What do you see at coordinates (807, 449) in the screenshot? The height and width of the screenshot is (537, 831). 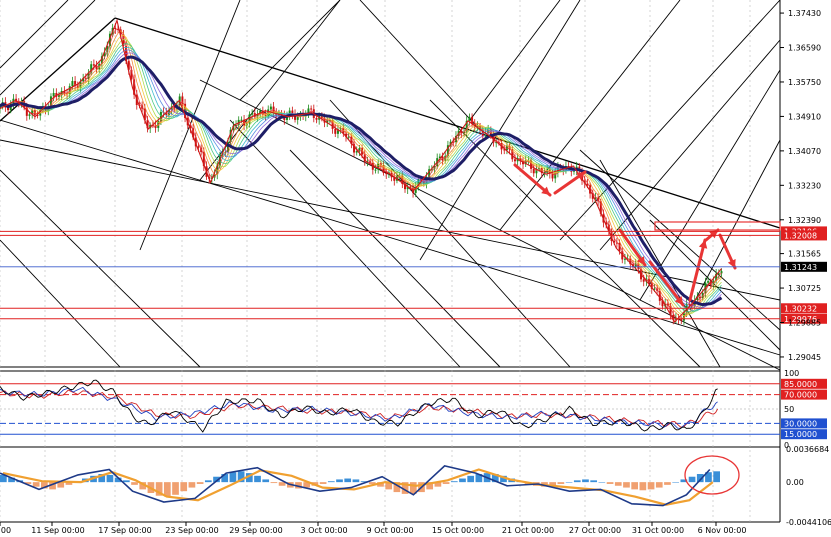 I see `macd-tick-label: 0.0036684` at bounding box center [807, 449].